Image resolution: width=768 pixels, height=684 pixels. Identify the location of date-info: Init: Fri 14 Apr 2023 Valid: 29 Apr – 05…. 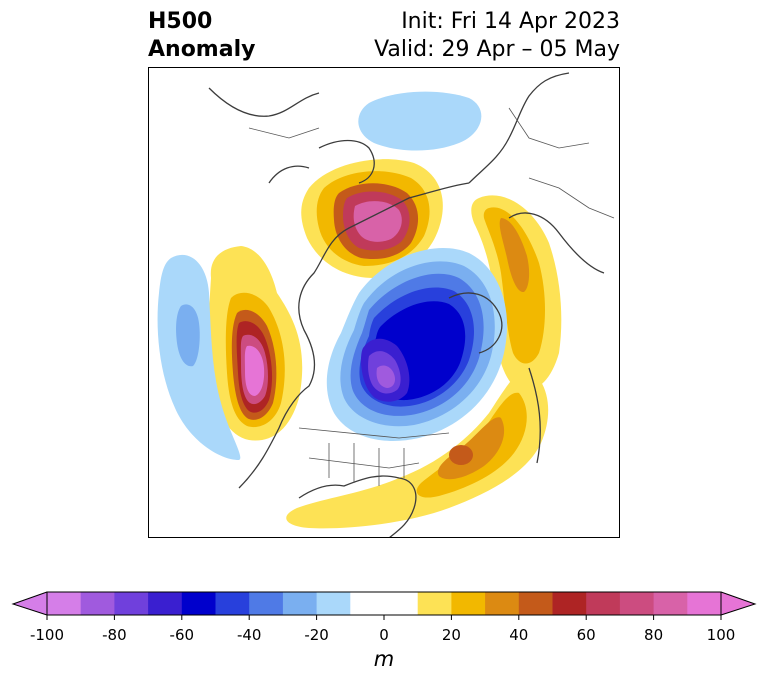
(497, 36).